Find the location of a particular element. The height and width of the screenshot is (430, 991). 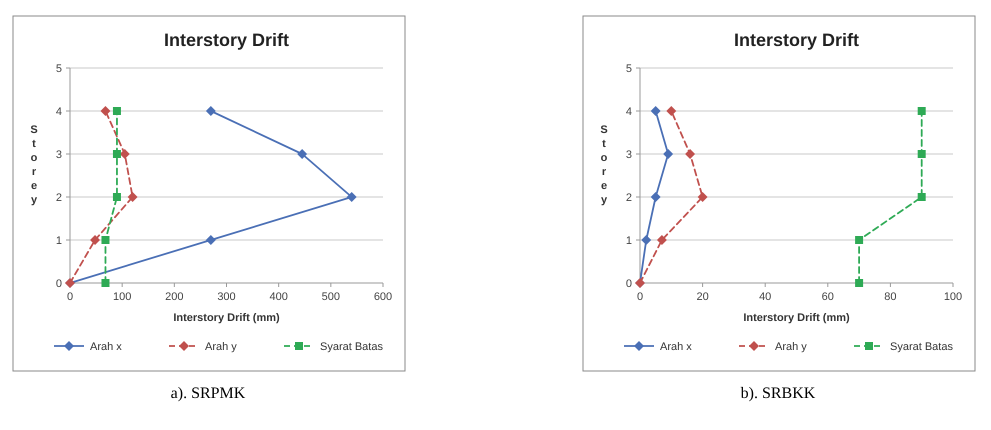

x-tick-label: 40 is located at coordinates (765, 297).